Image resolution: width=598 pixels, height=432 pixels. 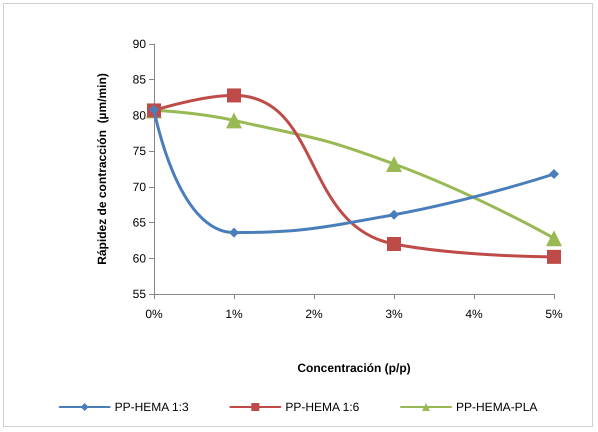 What do you see at coordinates (139, 223) in the screenshot?
I see `y-tick-label: 65` at bounding box center [139, 223].